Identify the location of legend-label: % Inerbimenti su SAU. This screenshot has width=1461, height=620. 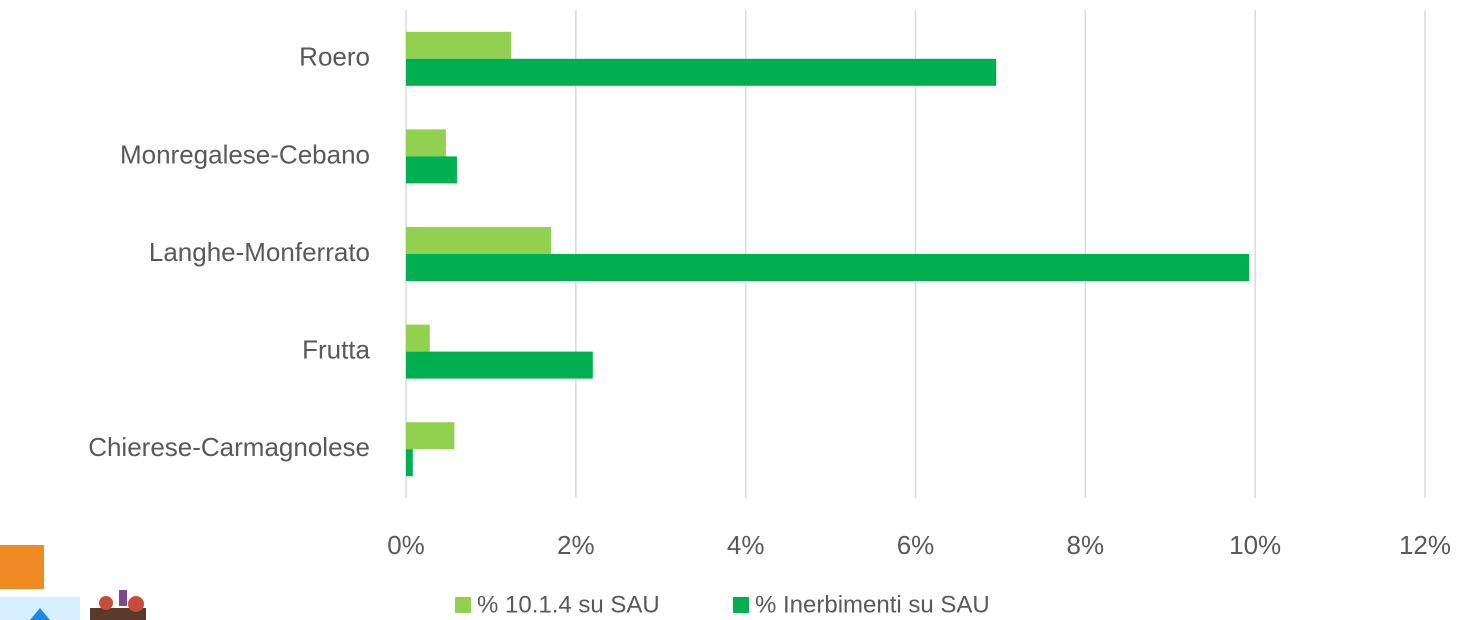
(872, 604).